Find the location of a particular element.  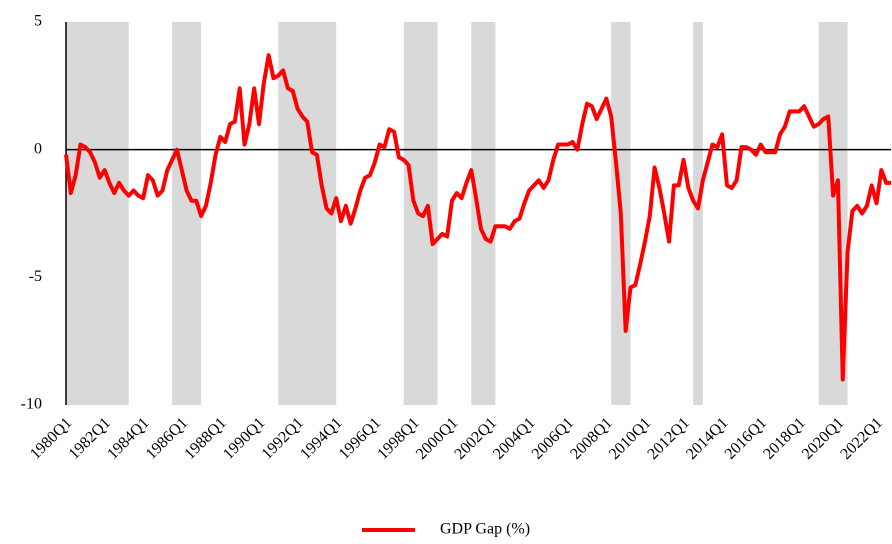

y-tick-label: -10 is located at coordinates (31, 404).